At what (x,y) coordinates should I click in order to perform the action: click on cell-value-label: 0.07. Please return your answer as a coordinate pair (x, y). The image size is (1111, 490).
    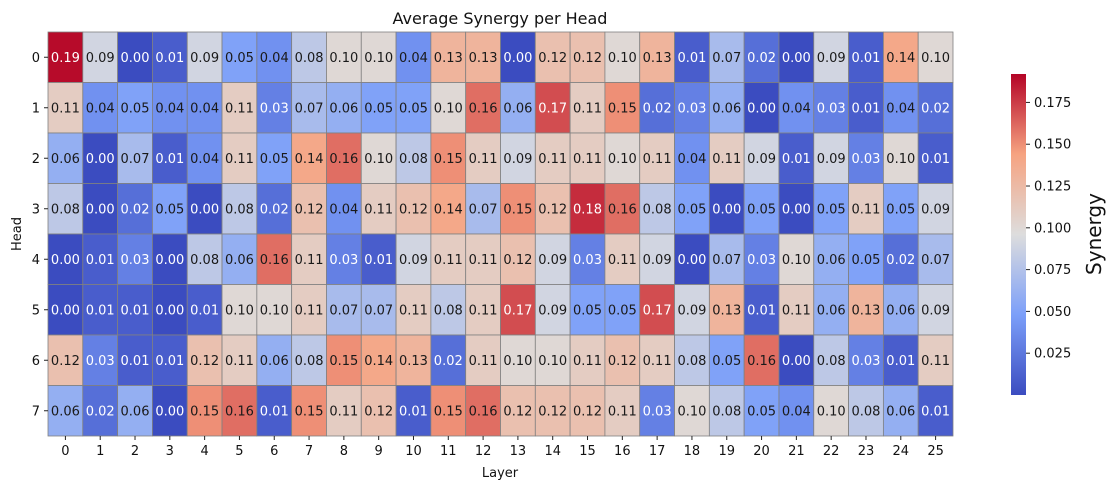
    Looking at the image, I should click on (726, 58).